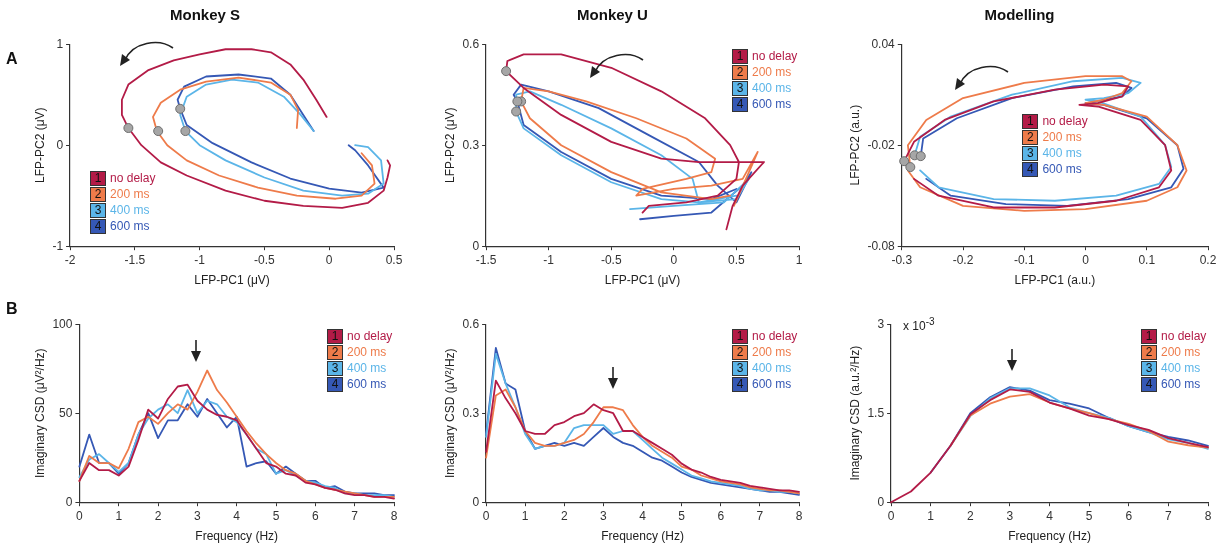 This screenshot has width=1224, height=548. I want to click on x-tick-label: -2, so click(70, 259).